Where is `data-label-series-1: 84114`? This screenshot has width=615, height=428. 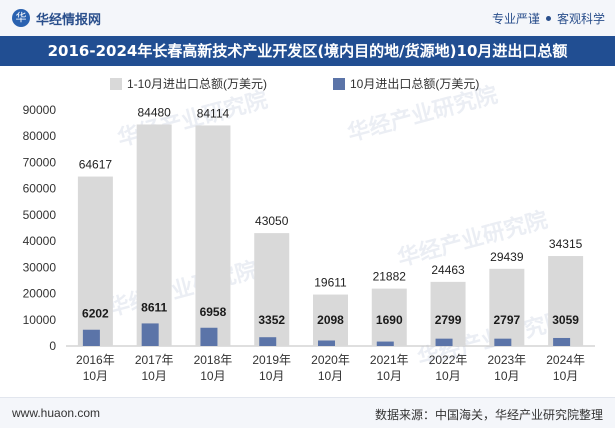 data-label-series-1: 84114 is located at coordinates (213, 113).